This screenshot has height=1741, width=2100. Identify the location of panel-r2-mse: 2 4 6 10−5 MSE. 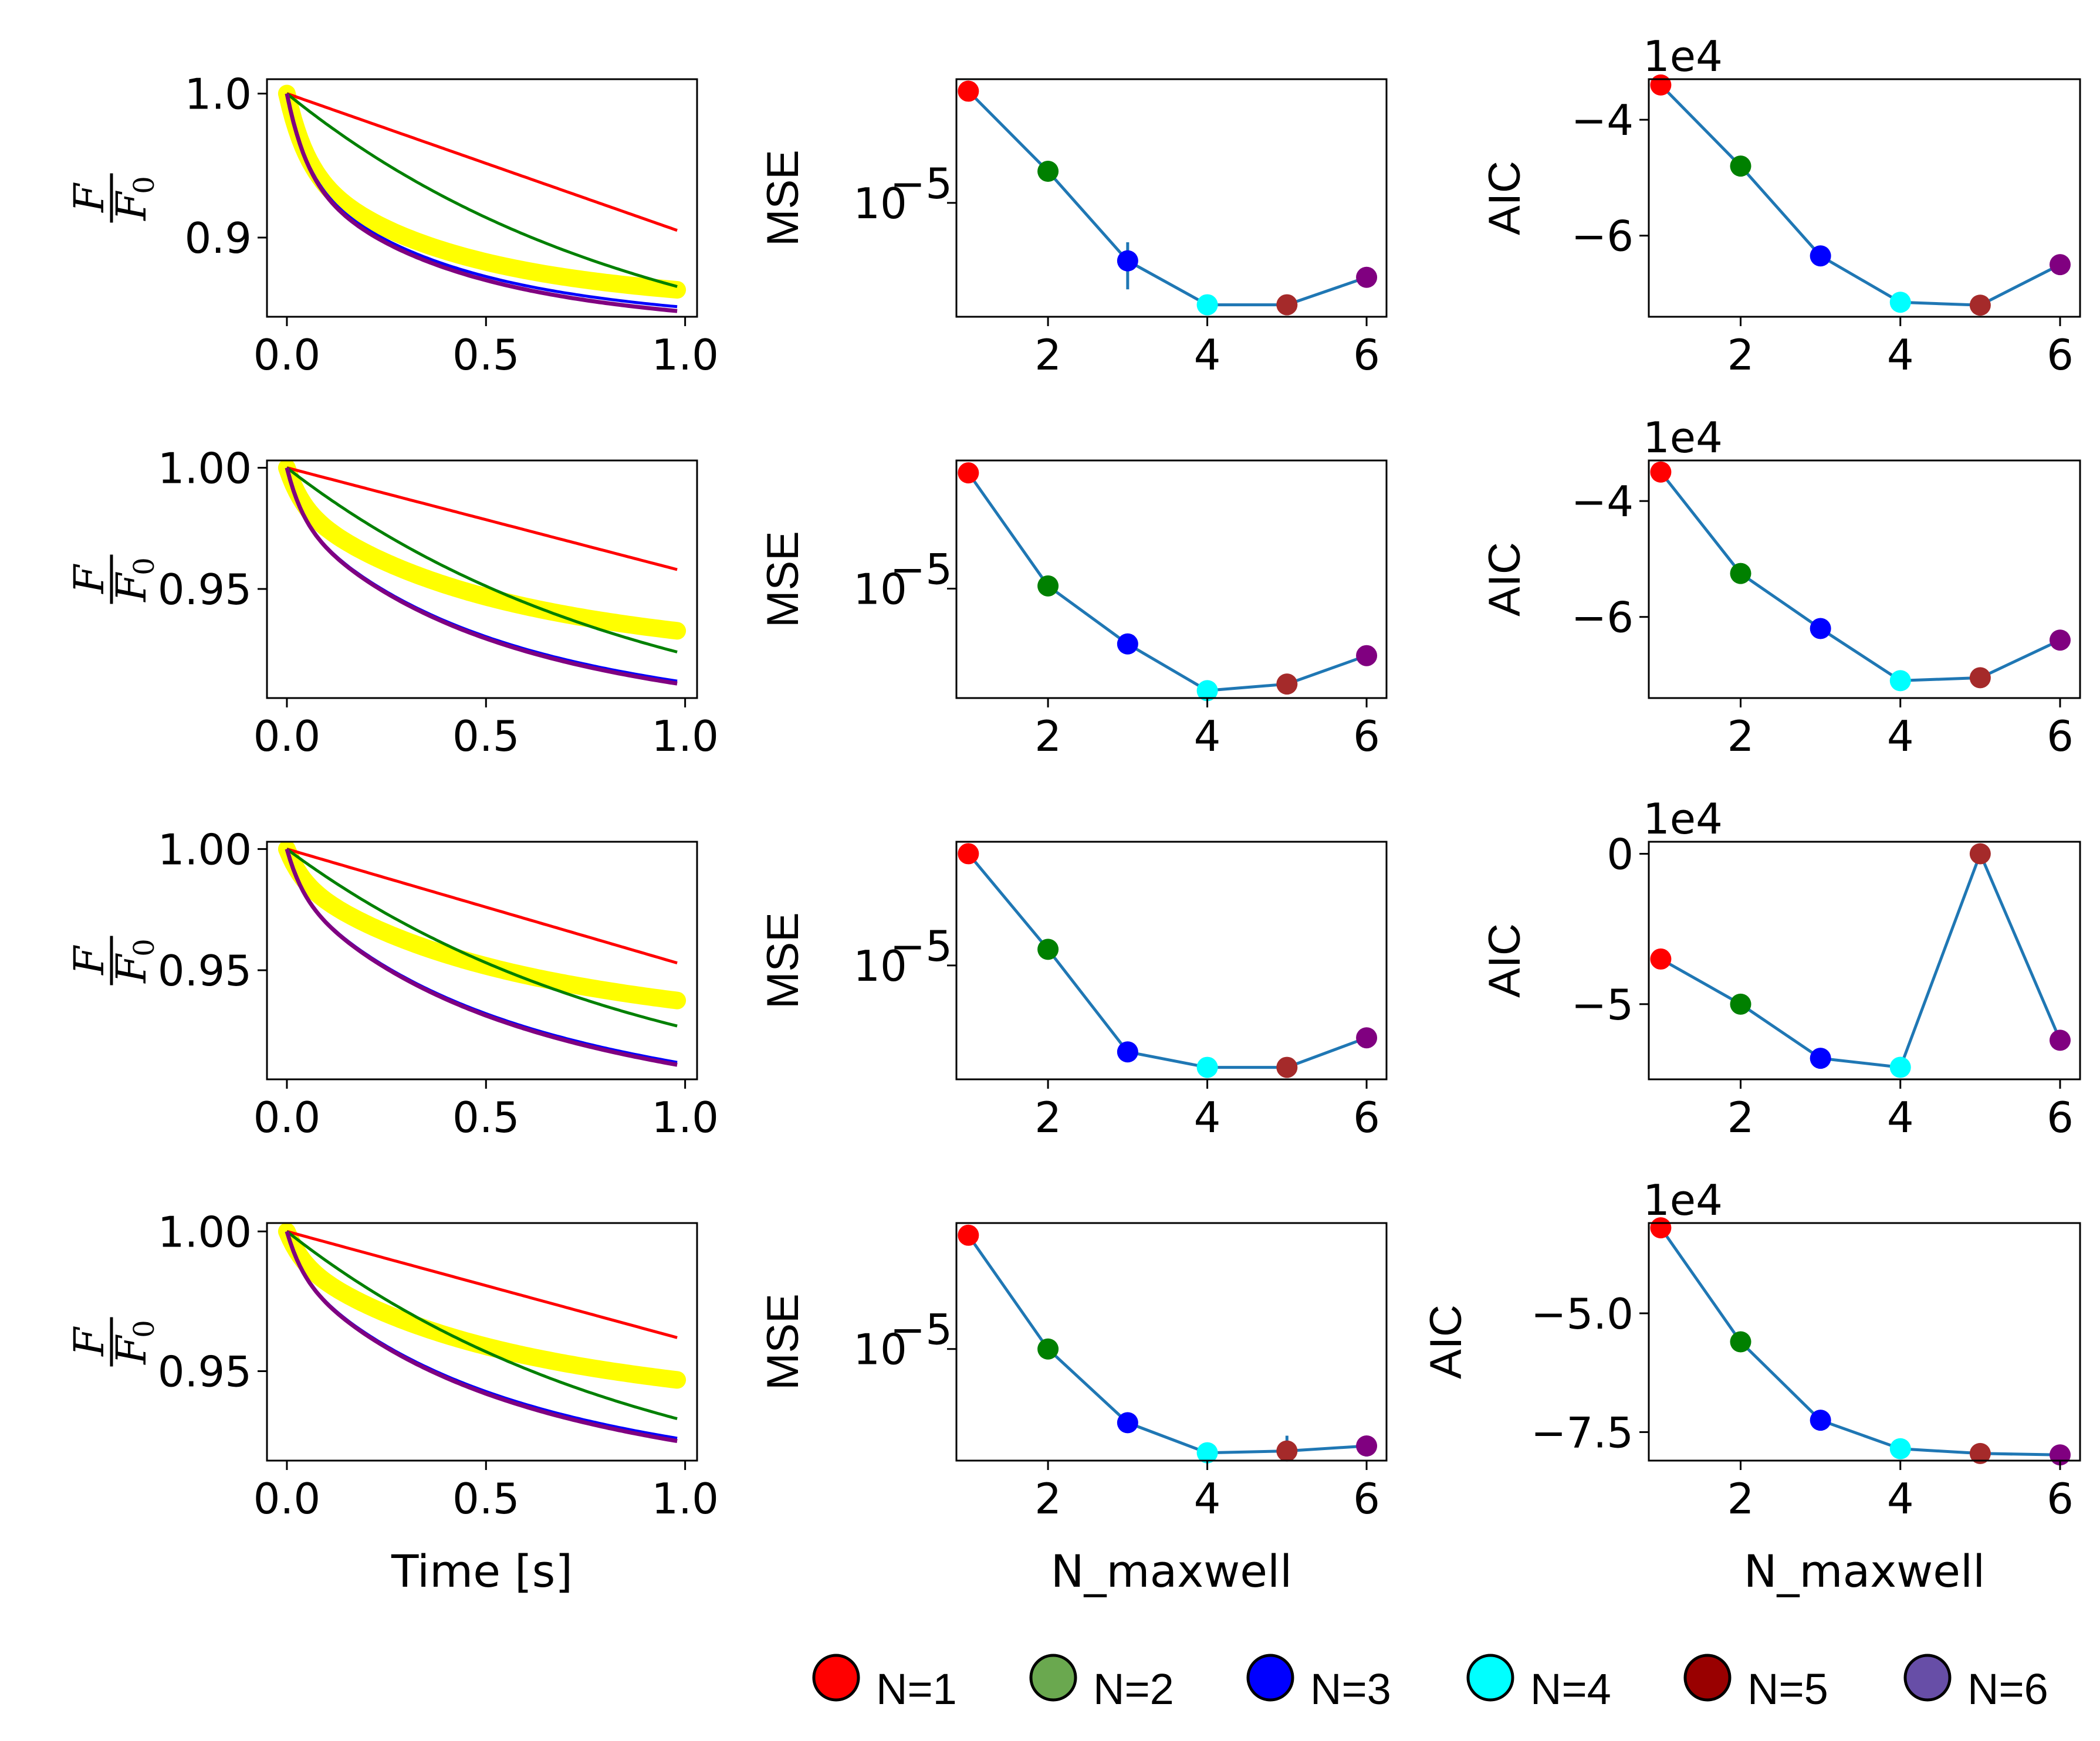
(1073, 610).